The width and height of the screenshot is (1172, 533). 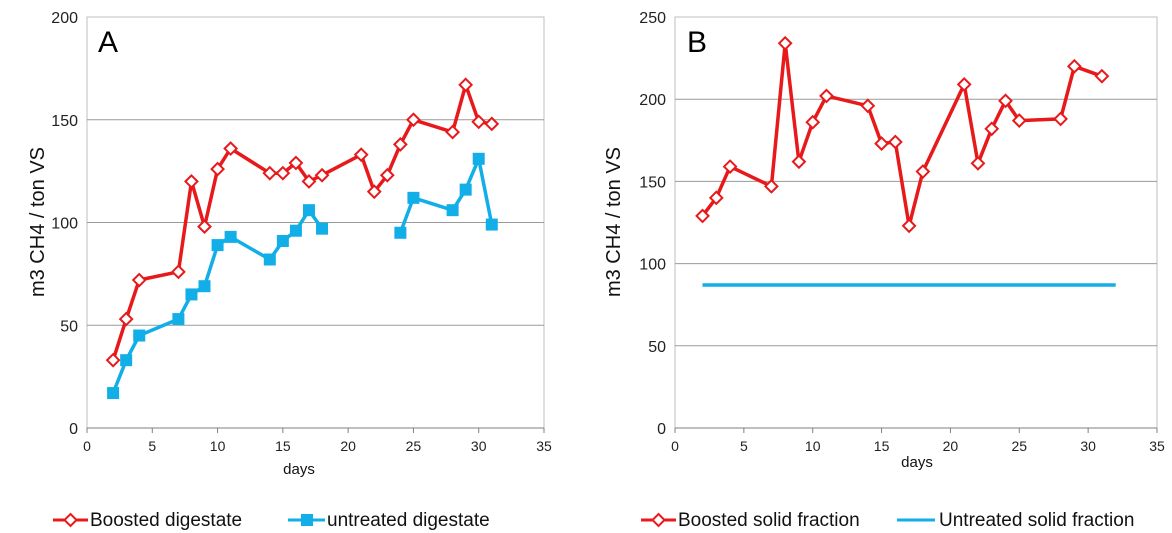 I want to click on x-tick-label-b: 20, so click(x=951, y=446).